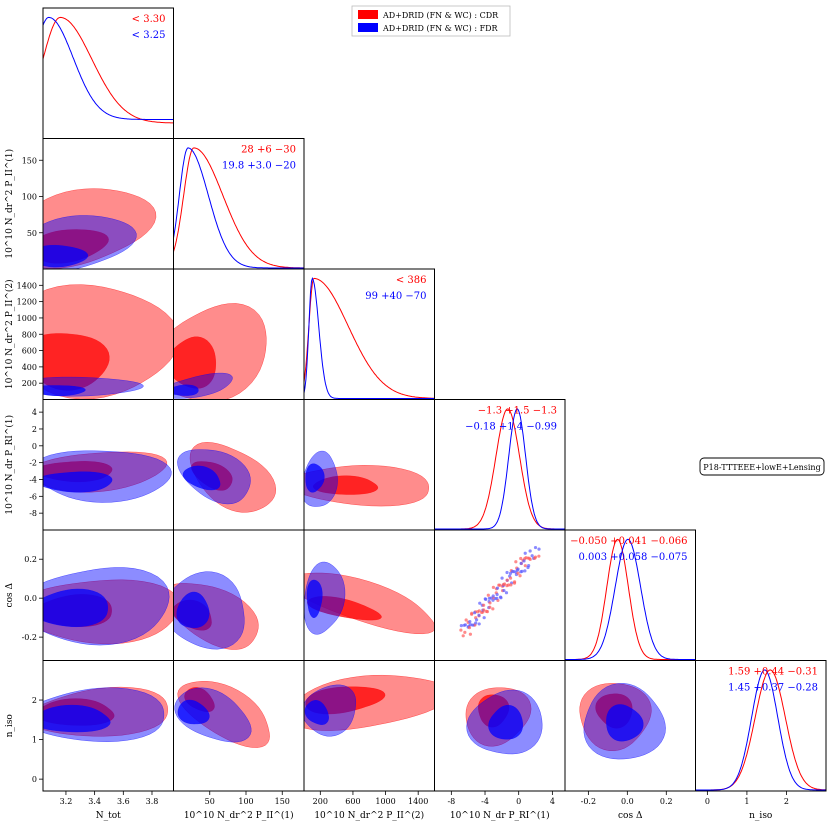 The height and width of the screenshot is (830, 830). I want to click on x-axis-N_tot: 3.2 3.4 3.6 3.8 N_tot, so click(109, 806).